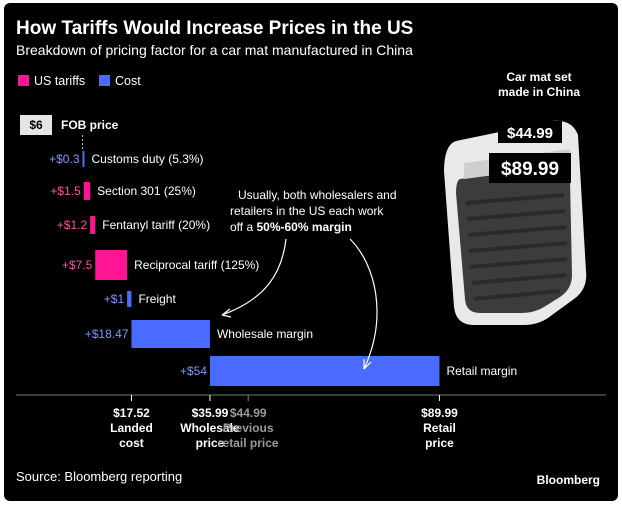 The image size is (622, 506). I want to click on bar-name-label: Freight, so click(157, 299).